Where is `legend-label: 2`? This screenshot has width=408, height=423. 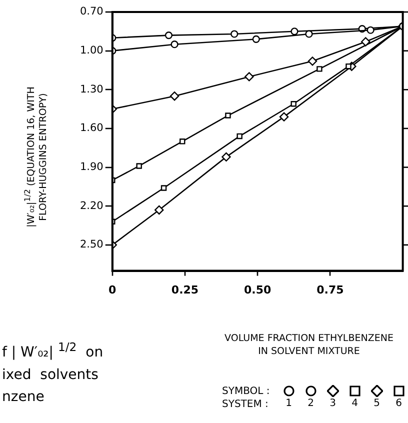 legend-label: 2 is located at coordinates (311, 403).